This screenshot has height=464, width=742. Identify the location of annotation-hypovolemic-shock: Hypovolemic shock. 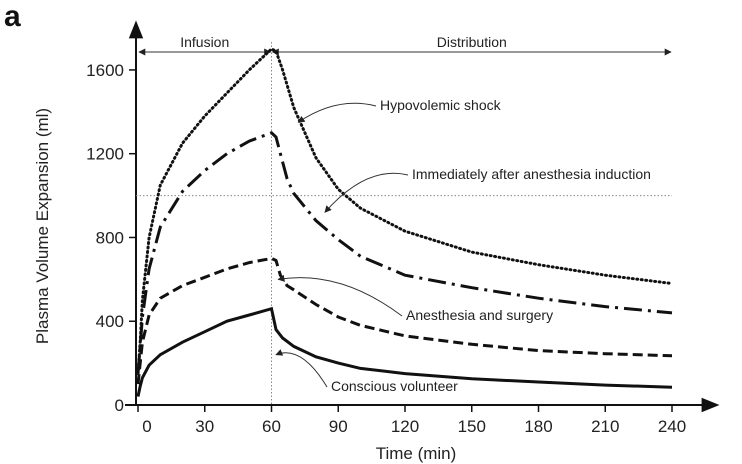
(441, 105).